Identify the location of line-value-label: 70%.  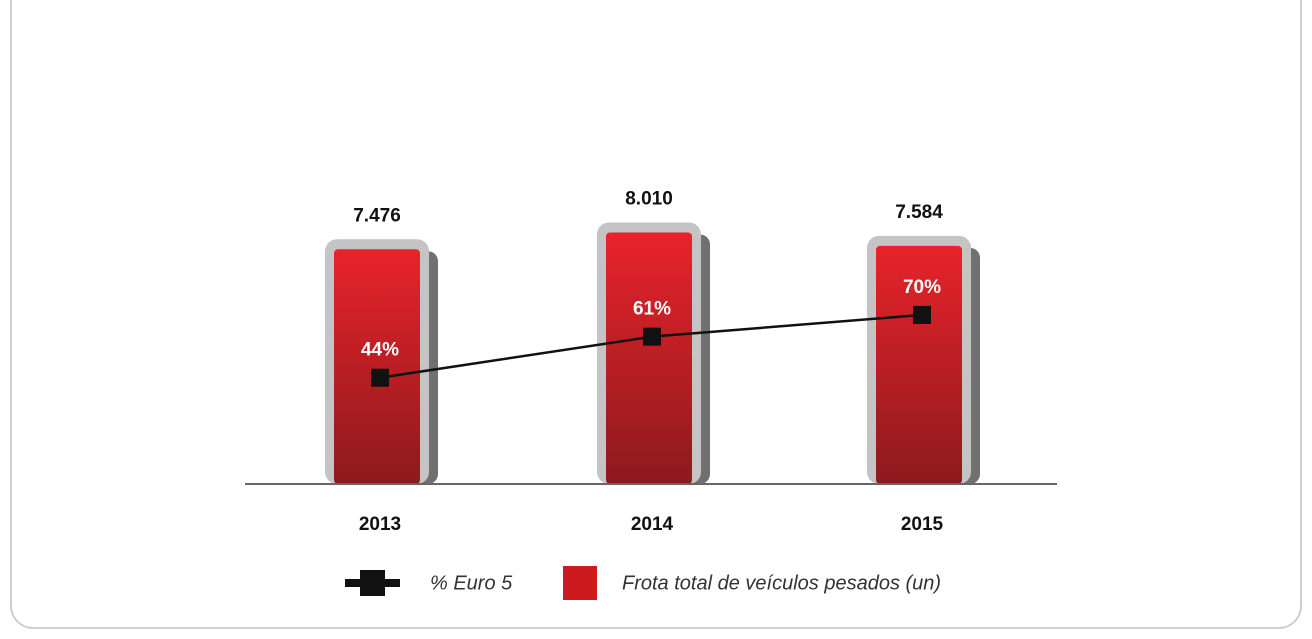
(922, 287).